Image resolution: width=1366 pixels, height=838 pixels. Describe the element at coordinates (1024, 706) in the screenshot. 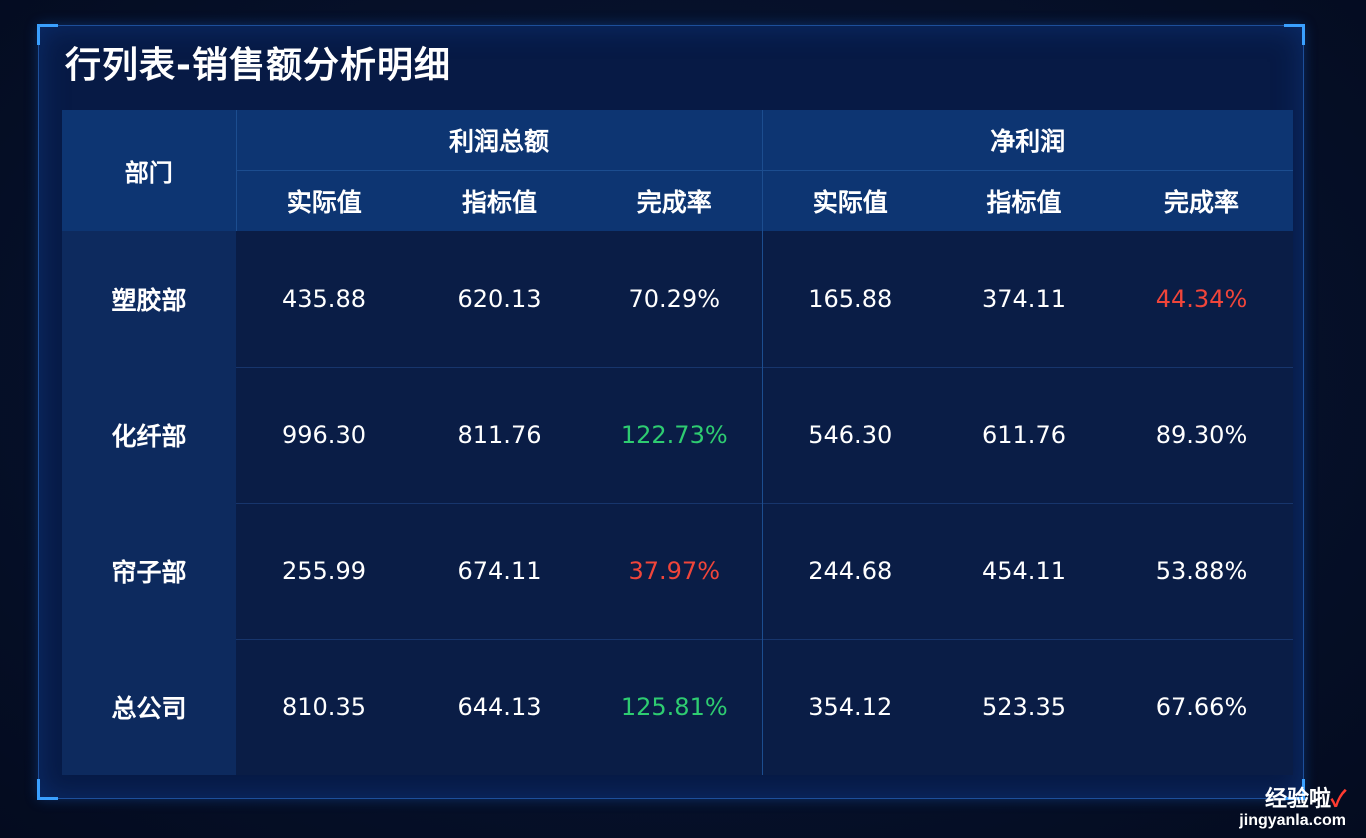

I see `table-cell: 523.35` at that location.